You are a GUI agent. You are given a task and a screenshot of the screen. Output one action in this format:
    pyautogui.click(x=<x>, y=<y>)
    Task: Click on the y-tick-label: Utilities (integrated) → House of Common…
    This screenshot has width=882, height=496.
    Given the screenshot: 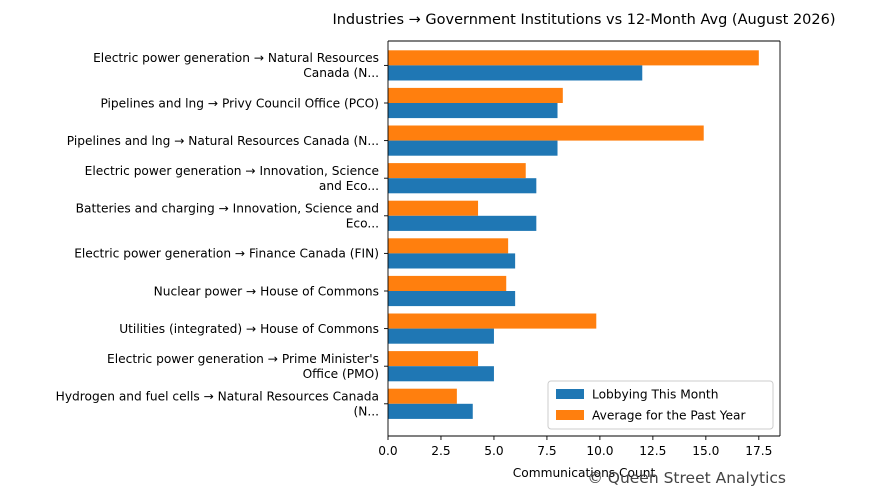 What is the action you would take?
    pyautogui.click(x=249, y=329)
    